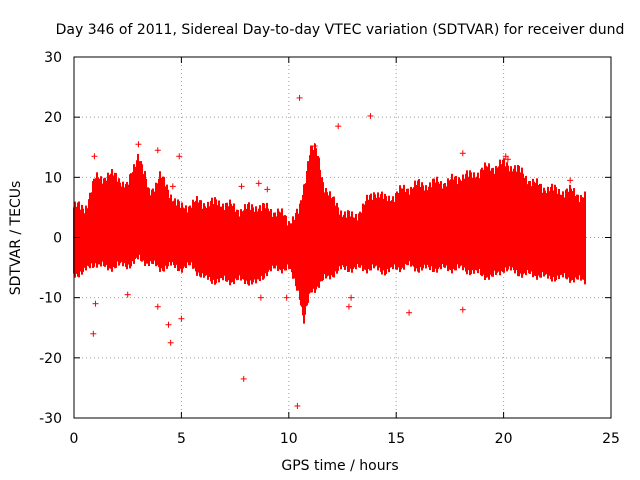 The width and height of the screenshot is (640, 480). What do you see at coordinates (289, 439) in the screenshot?
I see `x-tick-label: 10` at bounding box center [289, 439].